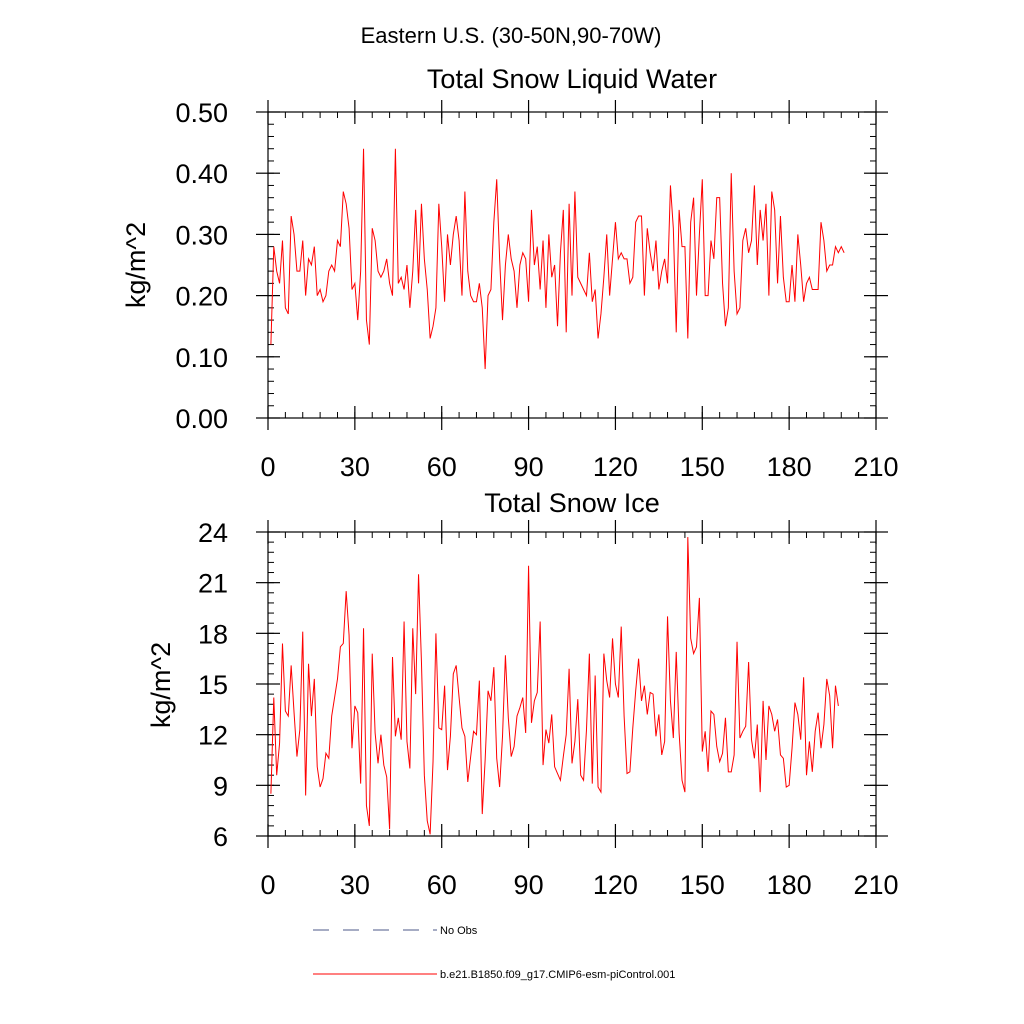 This screenshot has height=1024, width=1024. I want to click on chart-2-y-tick-label: 18, so click(213, 634).